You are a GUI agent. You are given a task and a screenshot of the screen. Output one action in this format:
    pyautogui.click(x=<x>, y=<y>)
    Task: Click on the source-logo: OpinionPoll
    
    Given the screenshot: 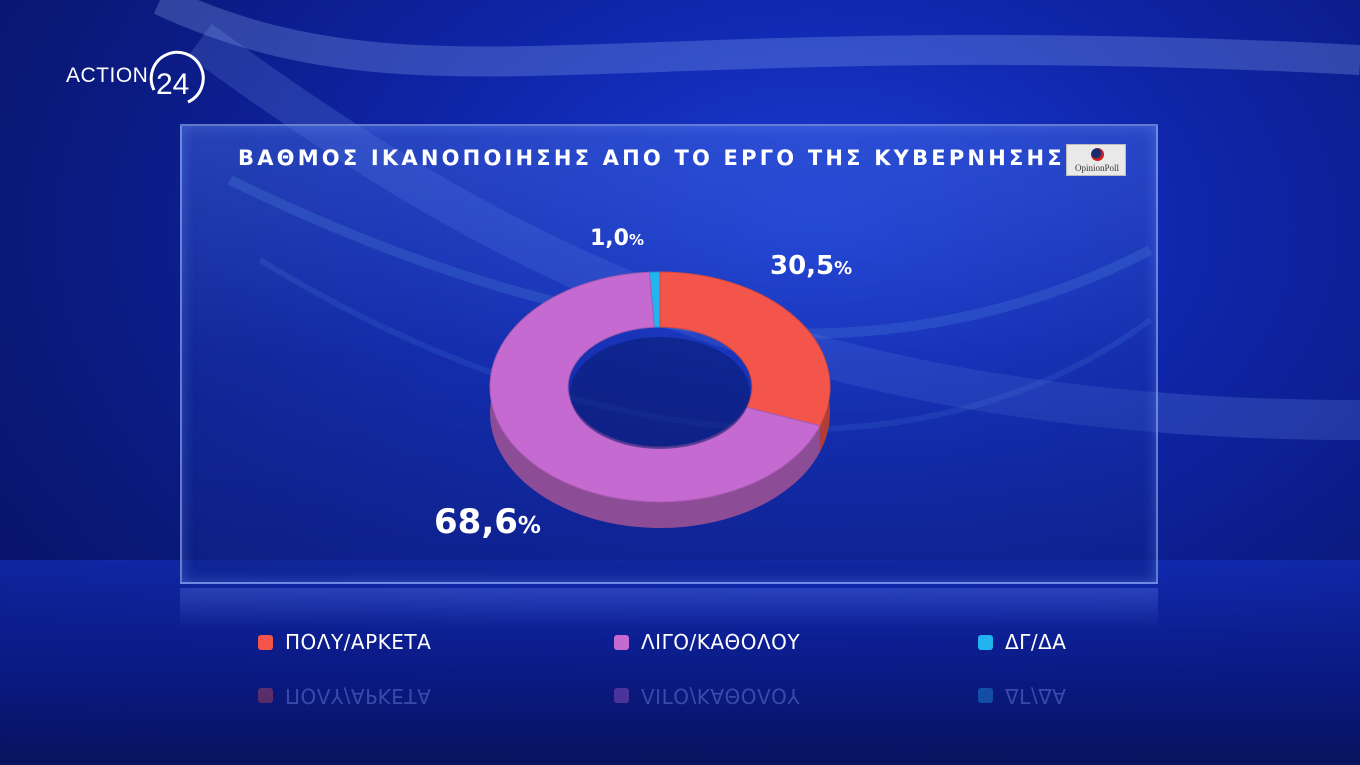 What is the action you would take?
    pyautogui.click(x=1096, y=160)
    